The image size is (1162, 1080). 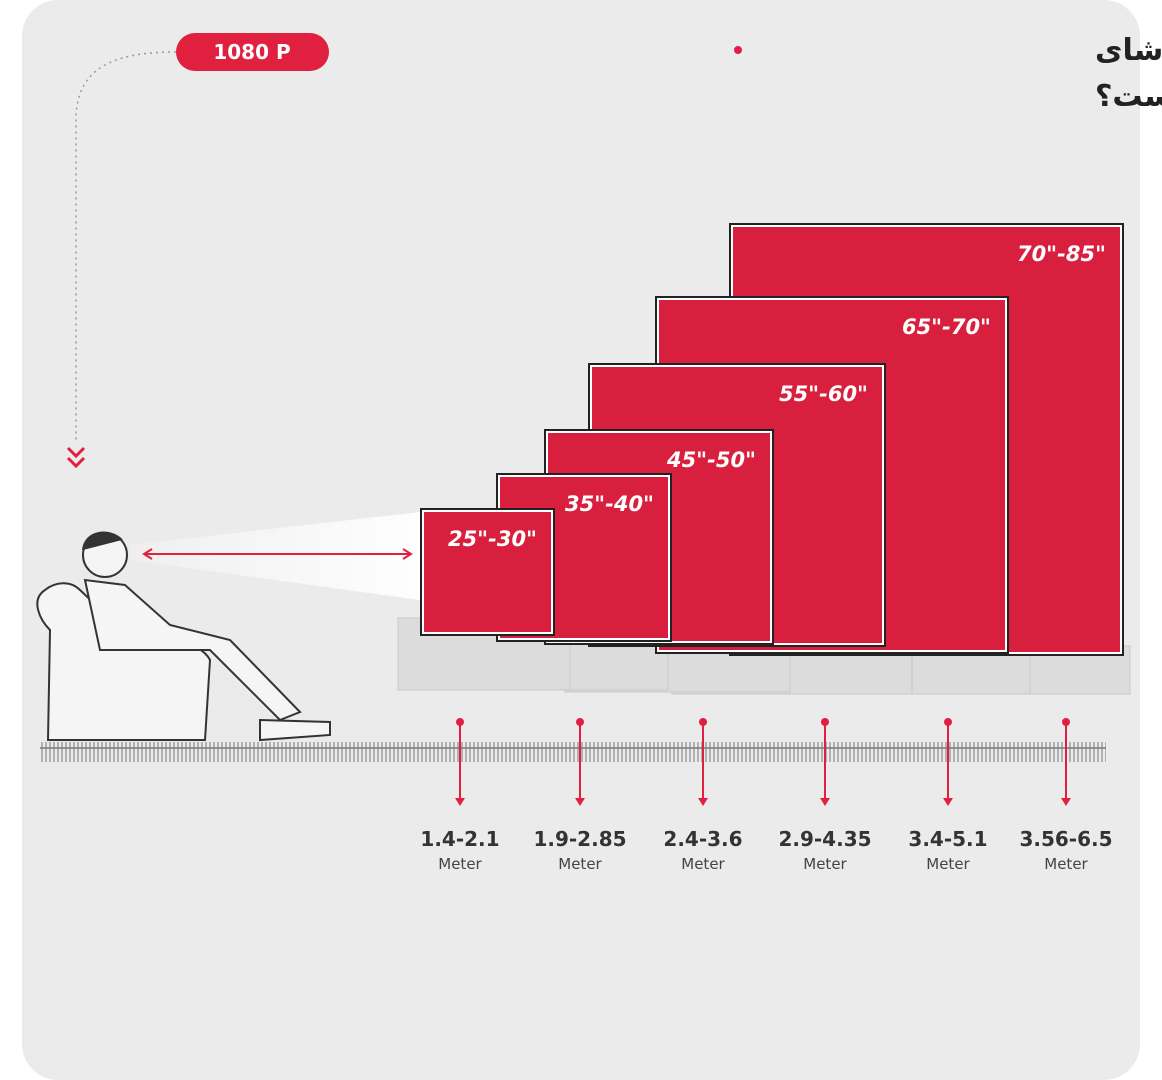 I want to click on title-line: تلویزیون چند متراست؟, so click(x=1128, y=96).